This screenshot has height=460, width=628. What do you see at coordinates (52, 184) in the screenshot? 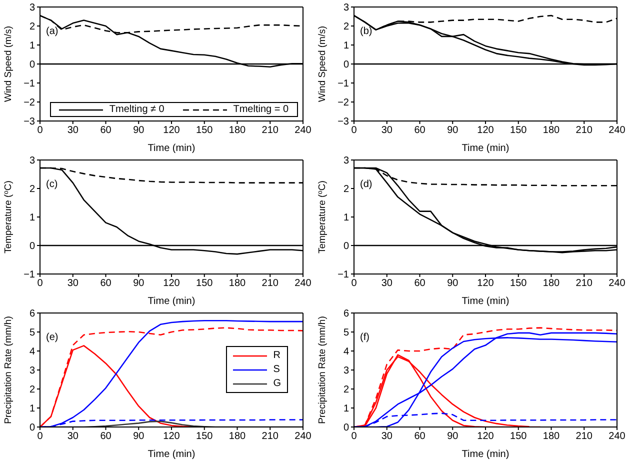
I see `annotation: (c)` at bounding box center [52, 184].